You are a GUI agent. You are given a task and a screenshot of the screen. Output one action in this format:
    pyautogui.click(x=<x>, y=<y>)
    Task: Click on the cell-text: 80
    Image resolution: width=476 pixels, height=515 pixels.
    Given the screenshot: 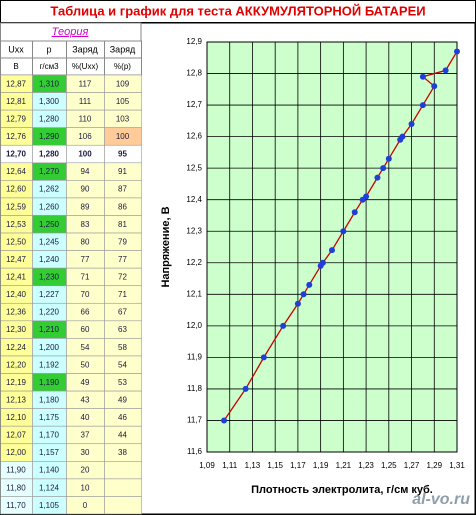 What is the action you would take?
    pyautogui.click(x=85, y=241)
    